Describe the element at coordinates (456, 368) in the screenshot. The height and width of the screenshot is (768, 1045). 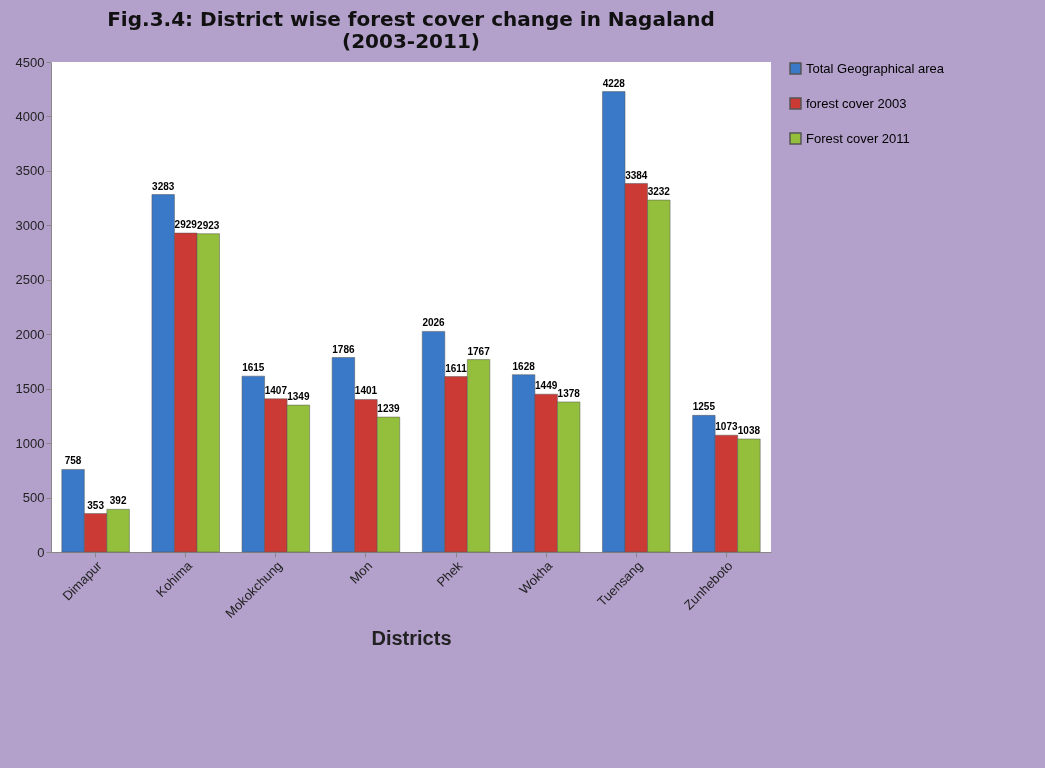
I see `data-label: 1611` at that location.